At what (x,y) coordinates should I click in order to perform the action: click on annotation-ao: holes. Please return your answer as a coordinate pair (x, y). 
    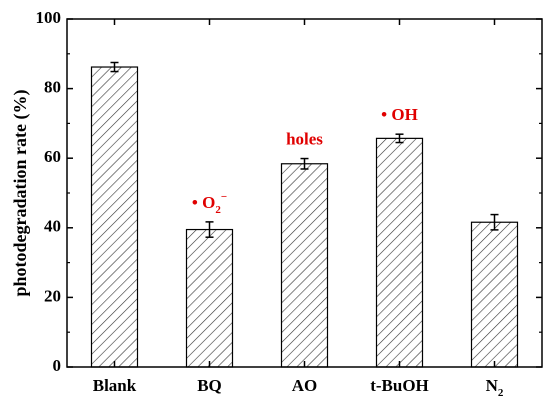
    Looking at the image, I should click on (304, 139).